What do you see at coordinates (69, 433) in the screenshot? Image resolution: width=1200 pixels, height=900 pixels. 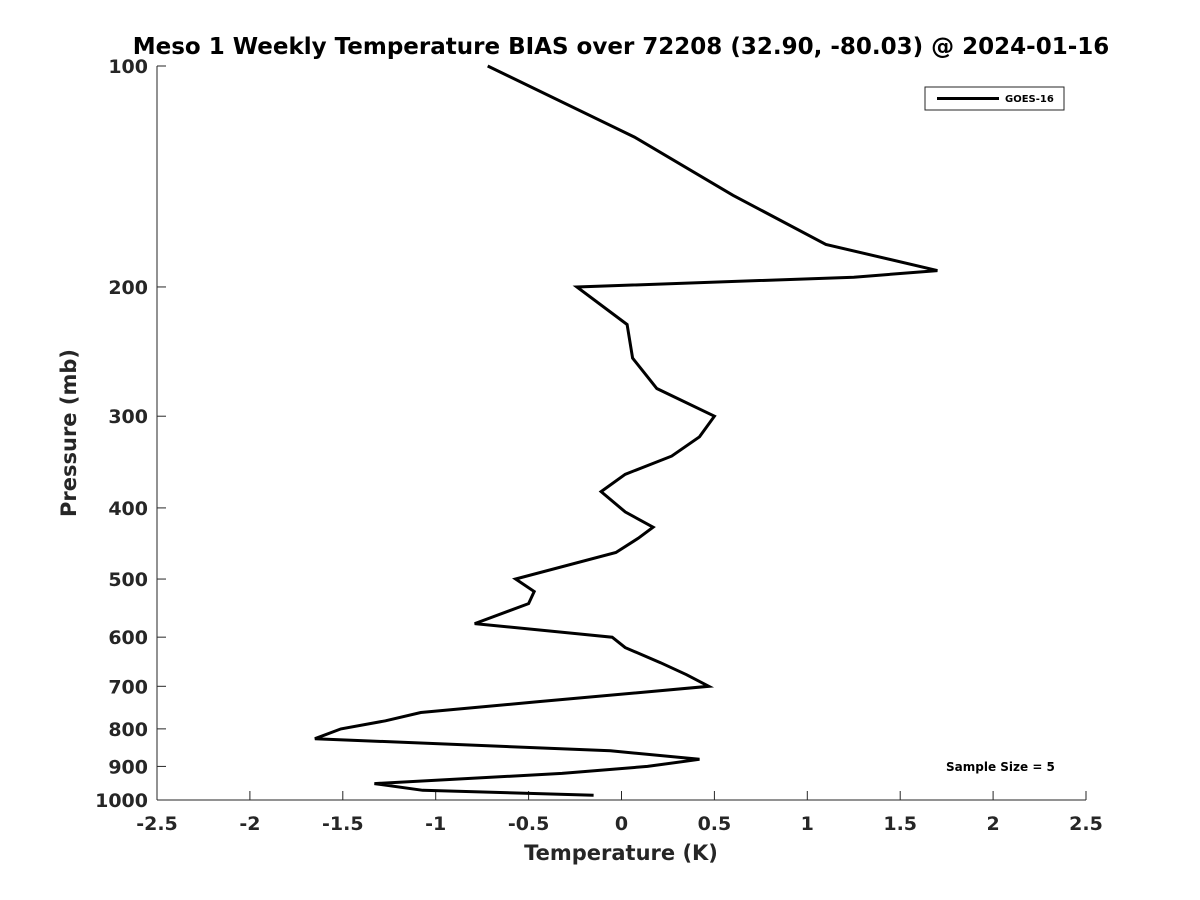 I see `y-axis-label: Pressure (mb)` at bounding box center [69, 433].